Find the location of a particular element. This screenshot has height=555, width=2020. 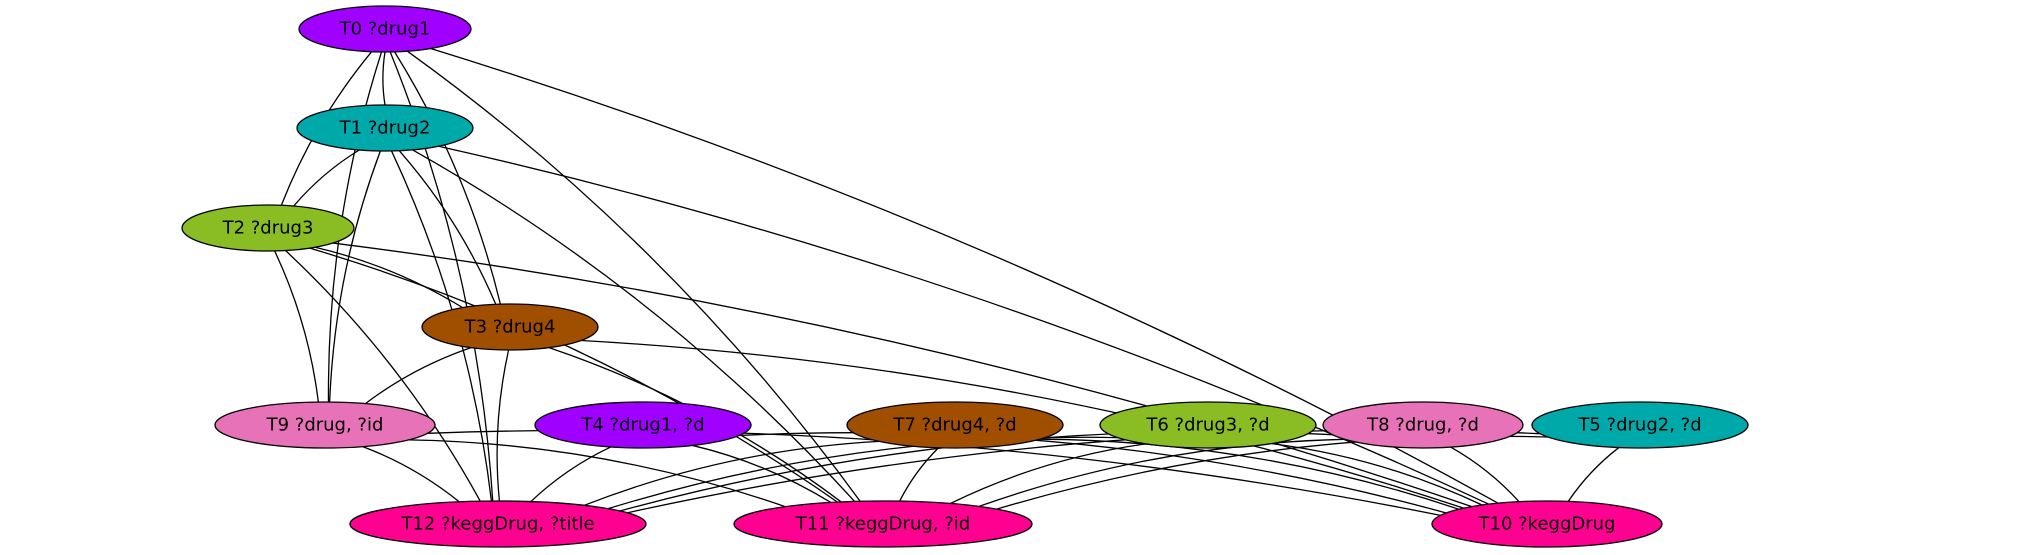

node-label: T3 ?drug4 is located at coordinates (510, 327).